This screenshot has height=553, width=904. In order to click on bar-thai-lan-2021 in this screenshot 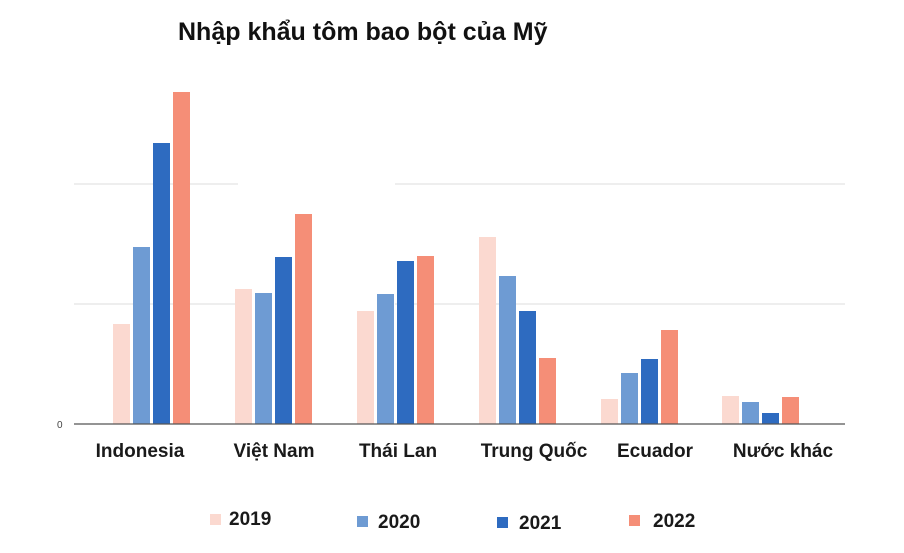, I will do `click(405, 342)`.